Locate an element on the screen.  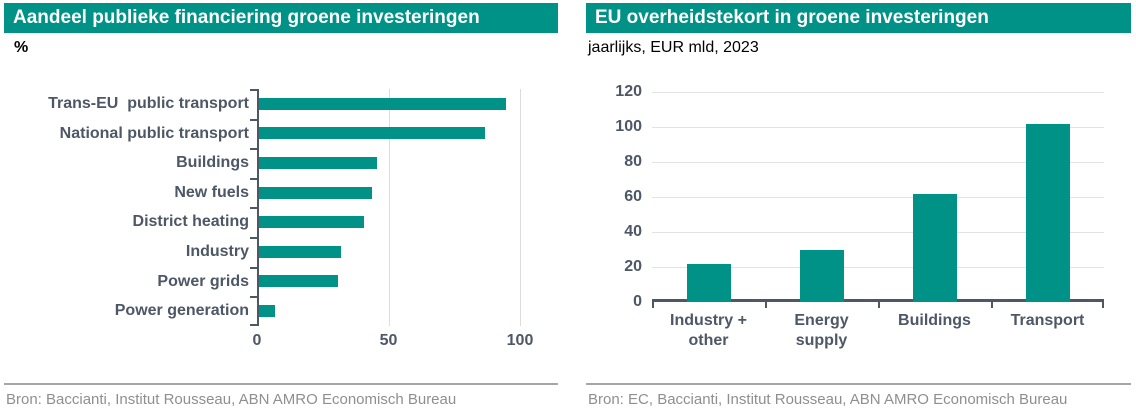
category-label: District heating is located at coordinates (190, 222).